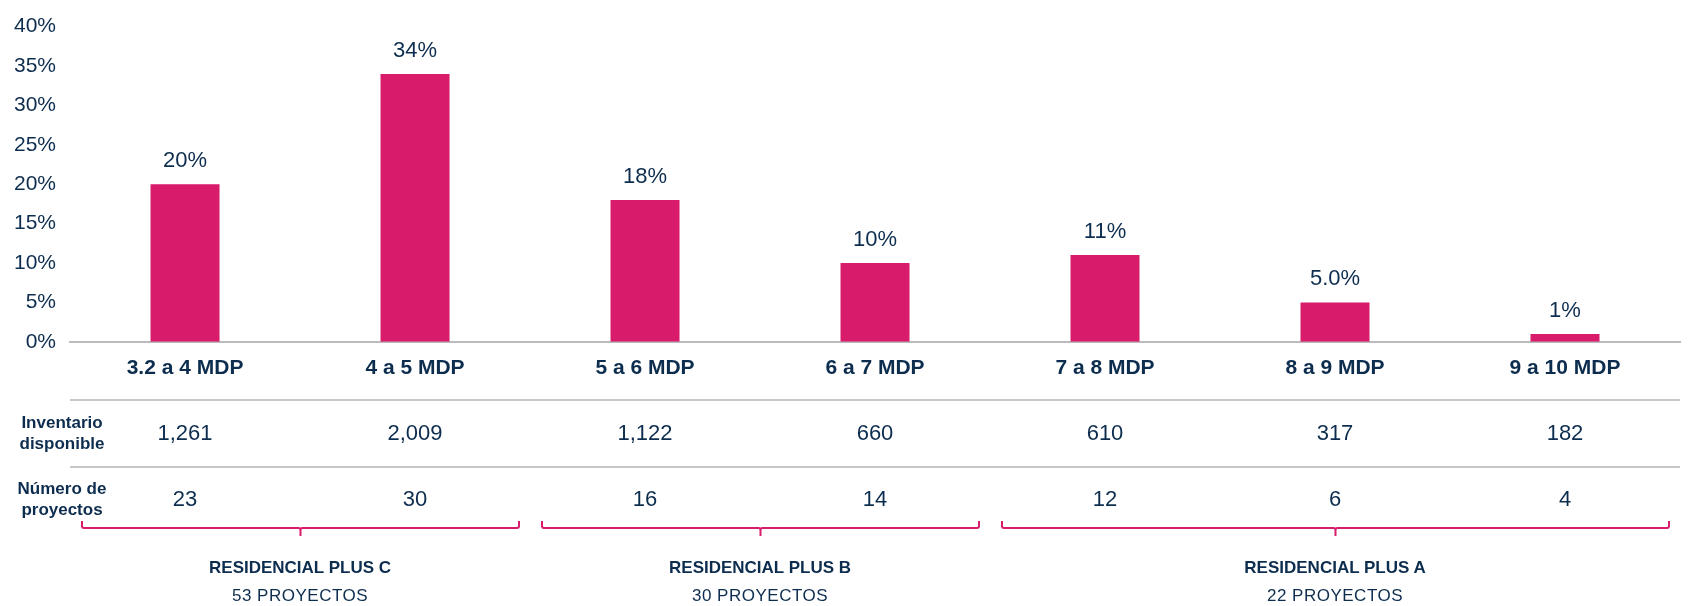  I want to click on text: 23, so click(185, 499).